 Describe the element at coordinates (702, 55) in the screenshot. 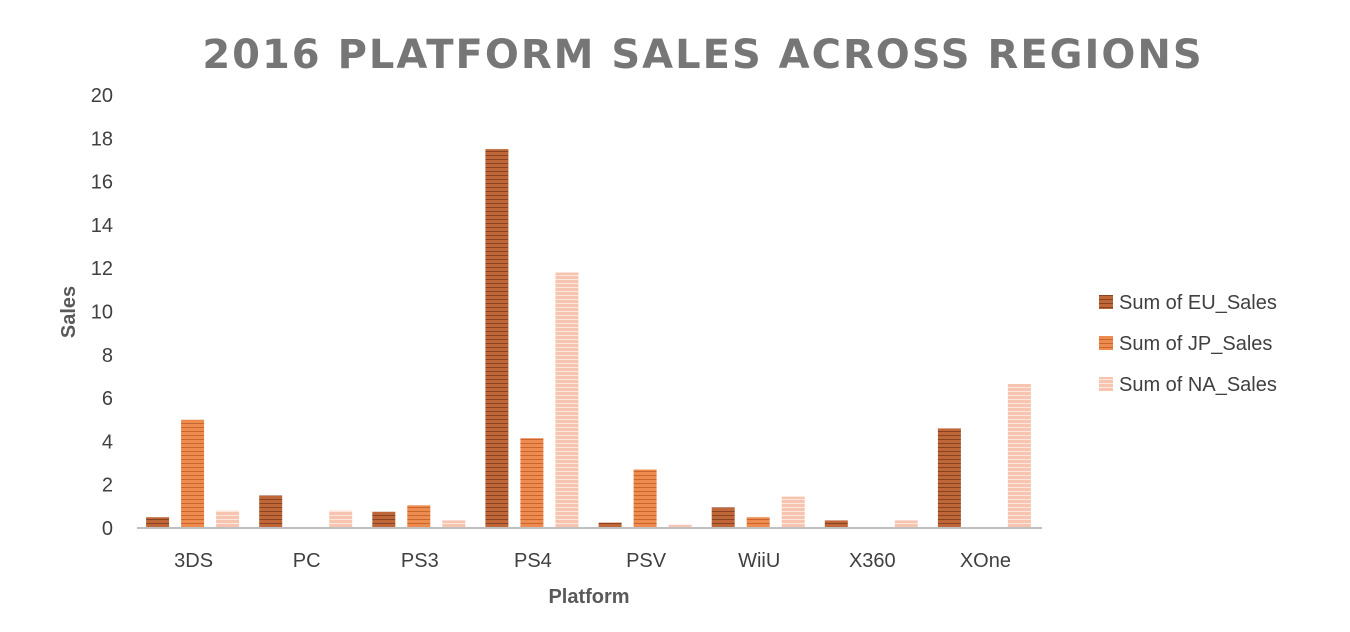

I see `chart-title: 2016 PLATFORM SALES ACROSS REGIONS` at that location.